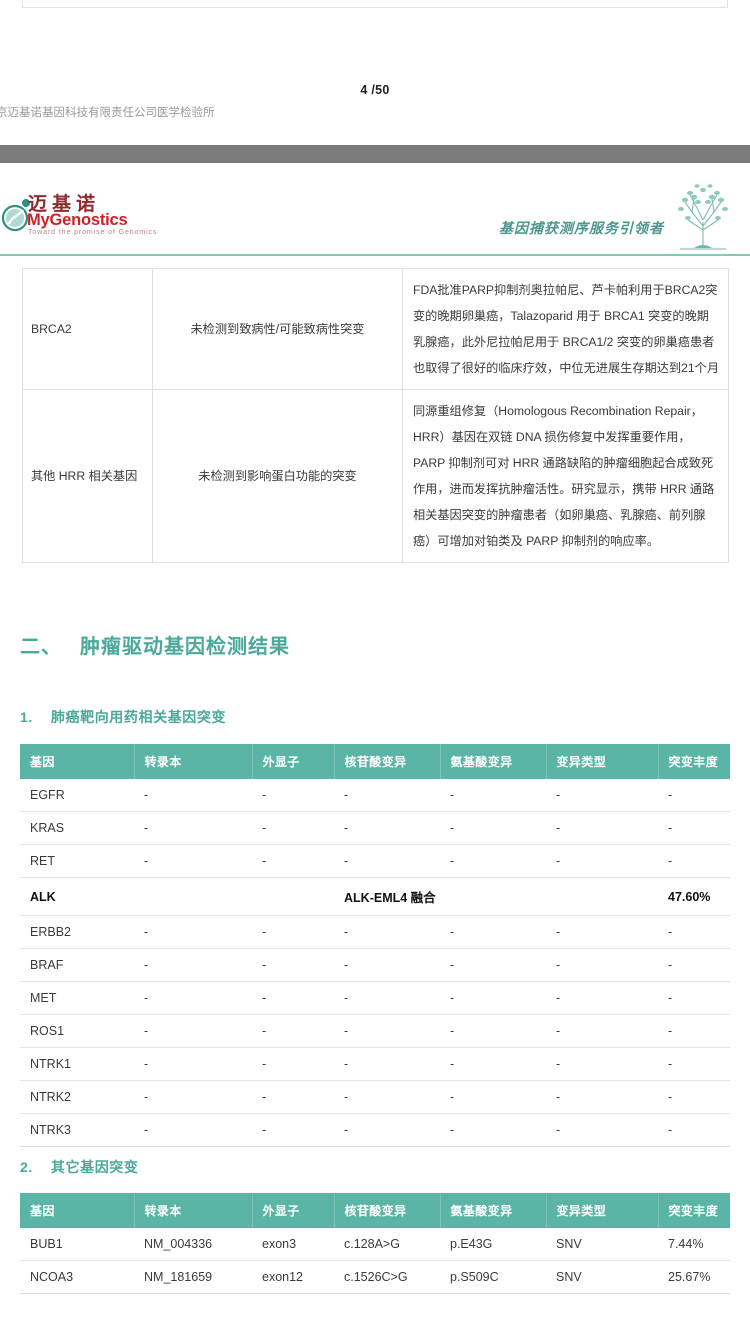 The width and height of the screenshot is (750, 1334). What do you see at coordinates (77, 828) in the screenshot?
I see `cell-gene: KRAS` at bounding box center [77, 828].